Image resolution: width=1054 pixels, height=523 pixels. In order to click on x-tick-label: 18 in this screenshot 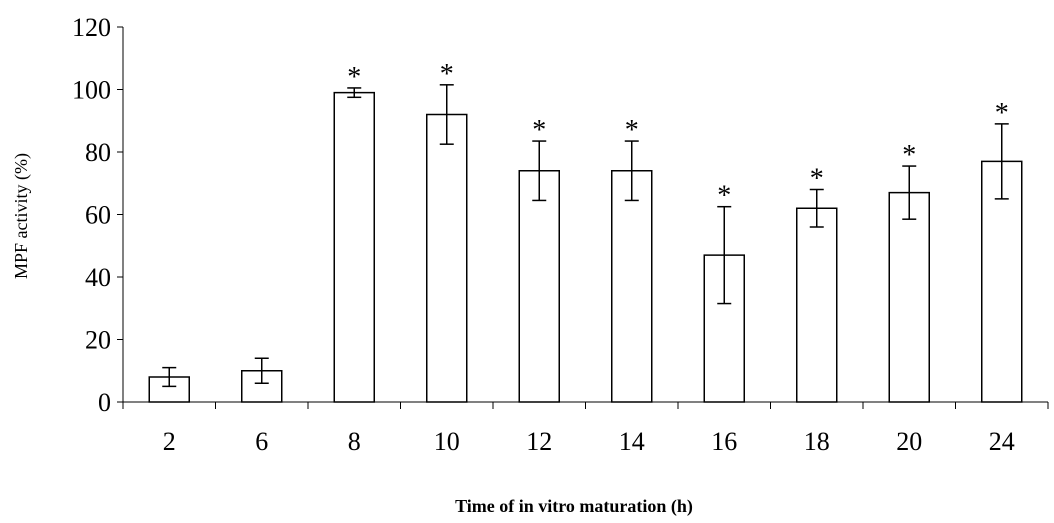, I will do `click(817, 441)`.